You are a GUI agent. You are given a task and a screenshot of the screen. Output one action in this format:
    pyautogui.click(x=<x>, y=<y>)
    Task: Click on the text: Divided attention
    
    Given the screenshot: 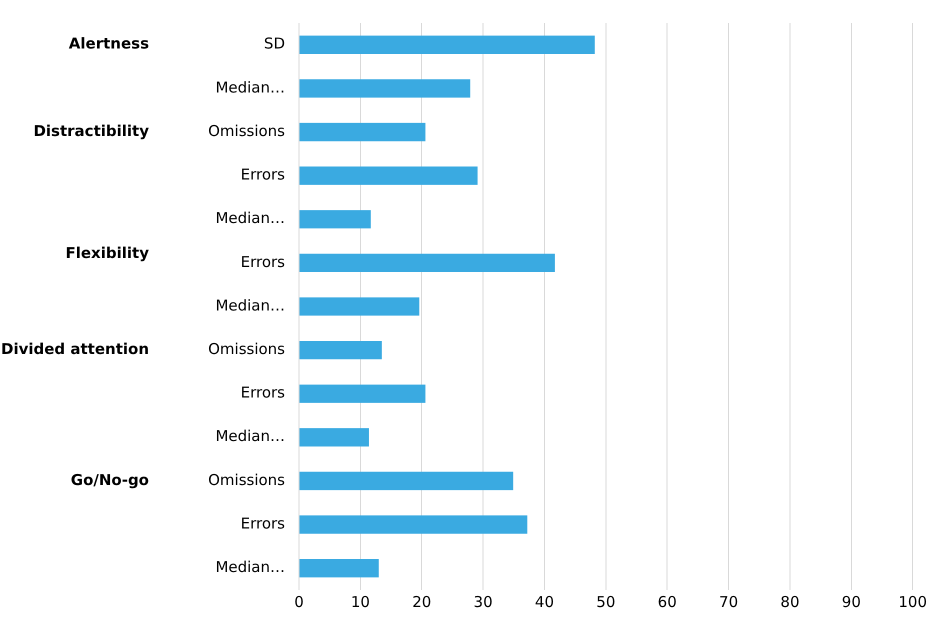 What is the action you would take?
    pyautogui.click(x=75, y=349)
    